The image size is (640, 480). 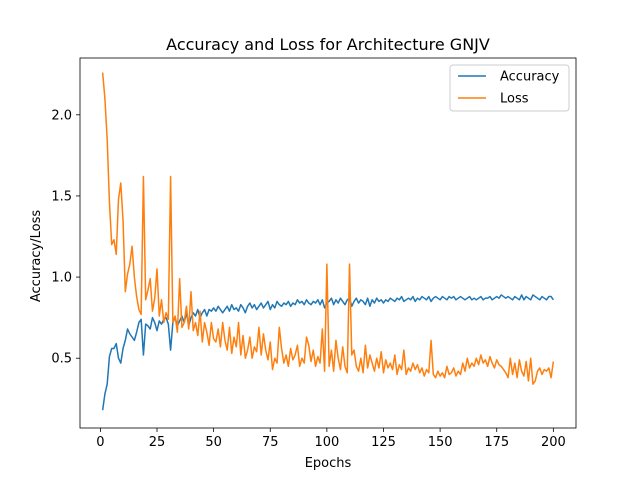 What do you see at coordinates (553, 442) in the screenshot?
I see `x-tick-label: 200` at bounding box center [553, 442].